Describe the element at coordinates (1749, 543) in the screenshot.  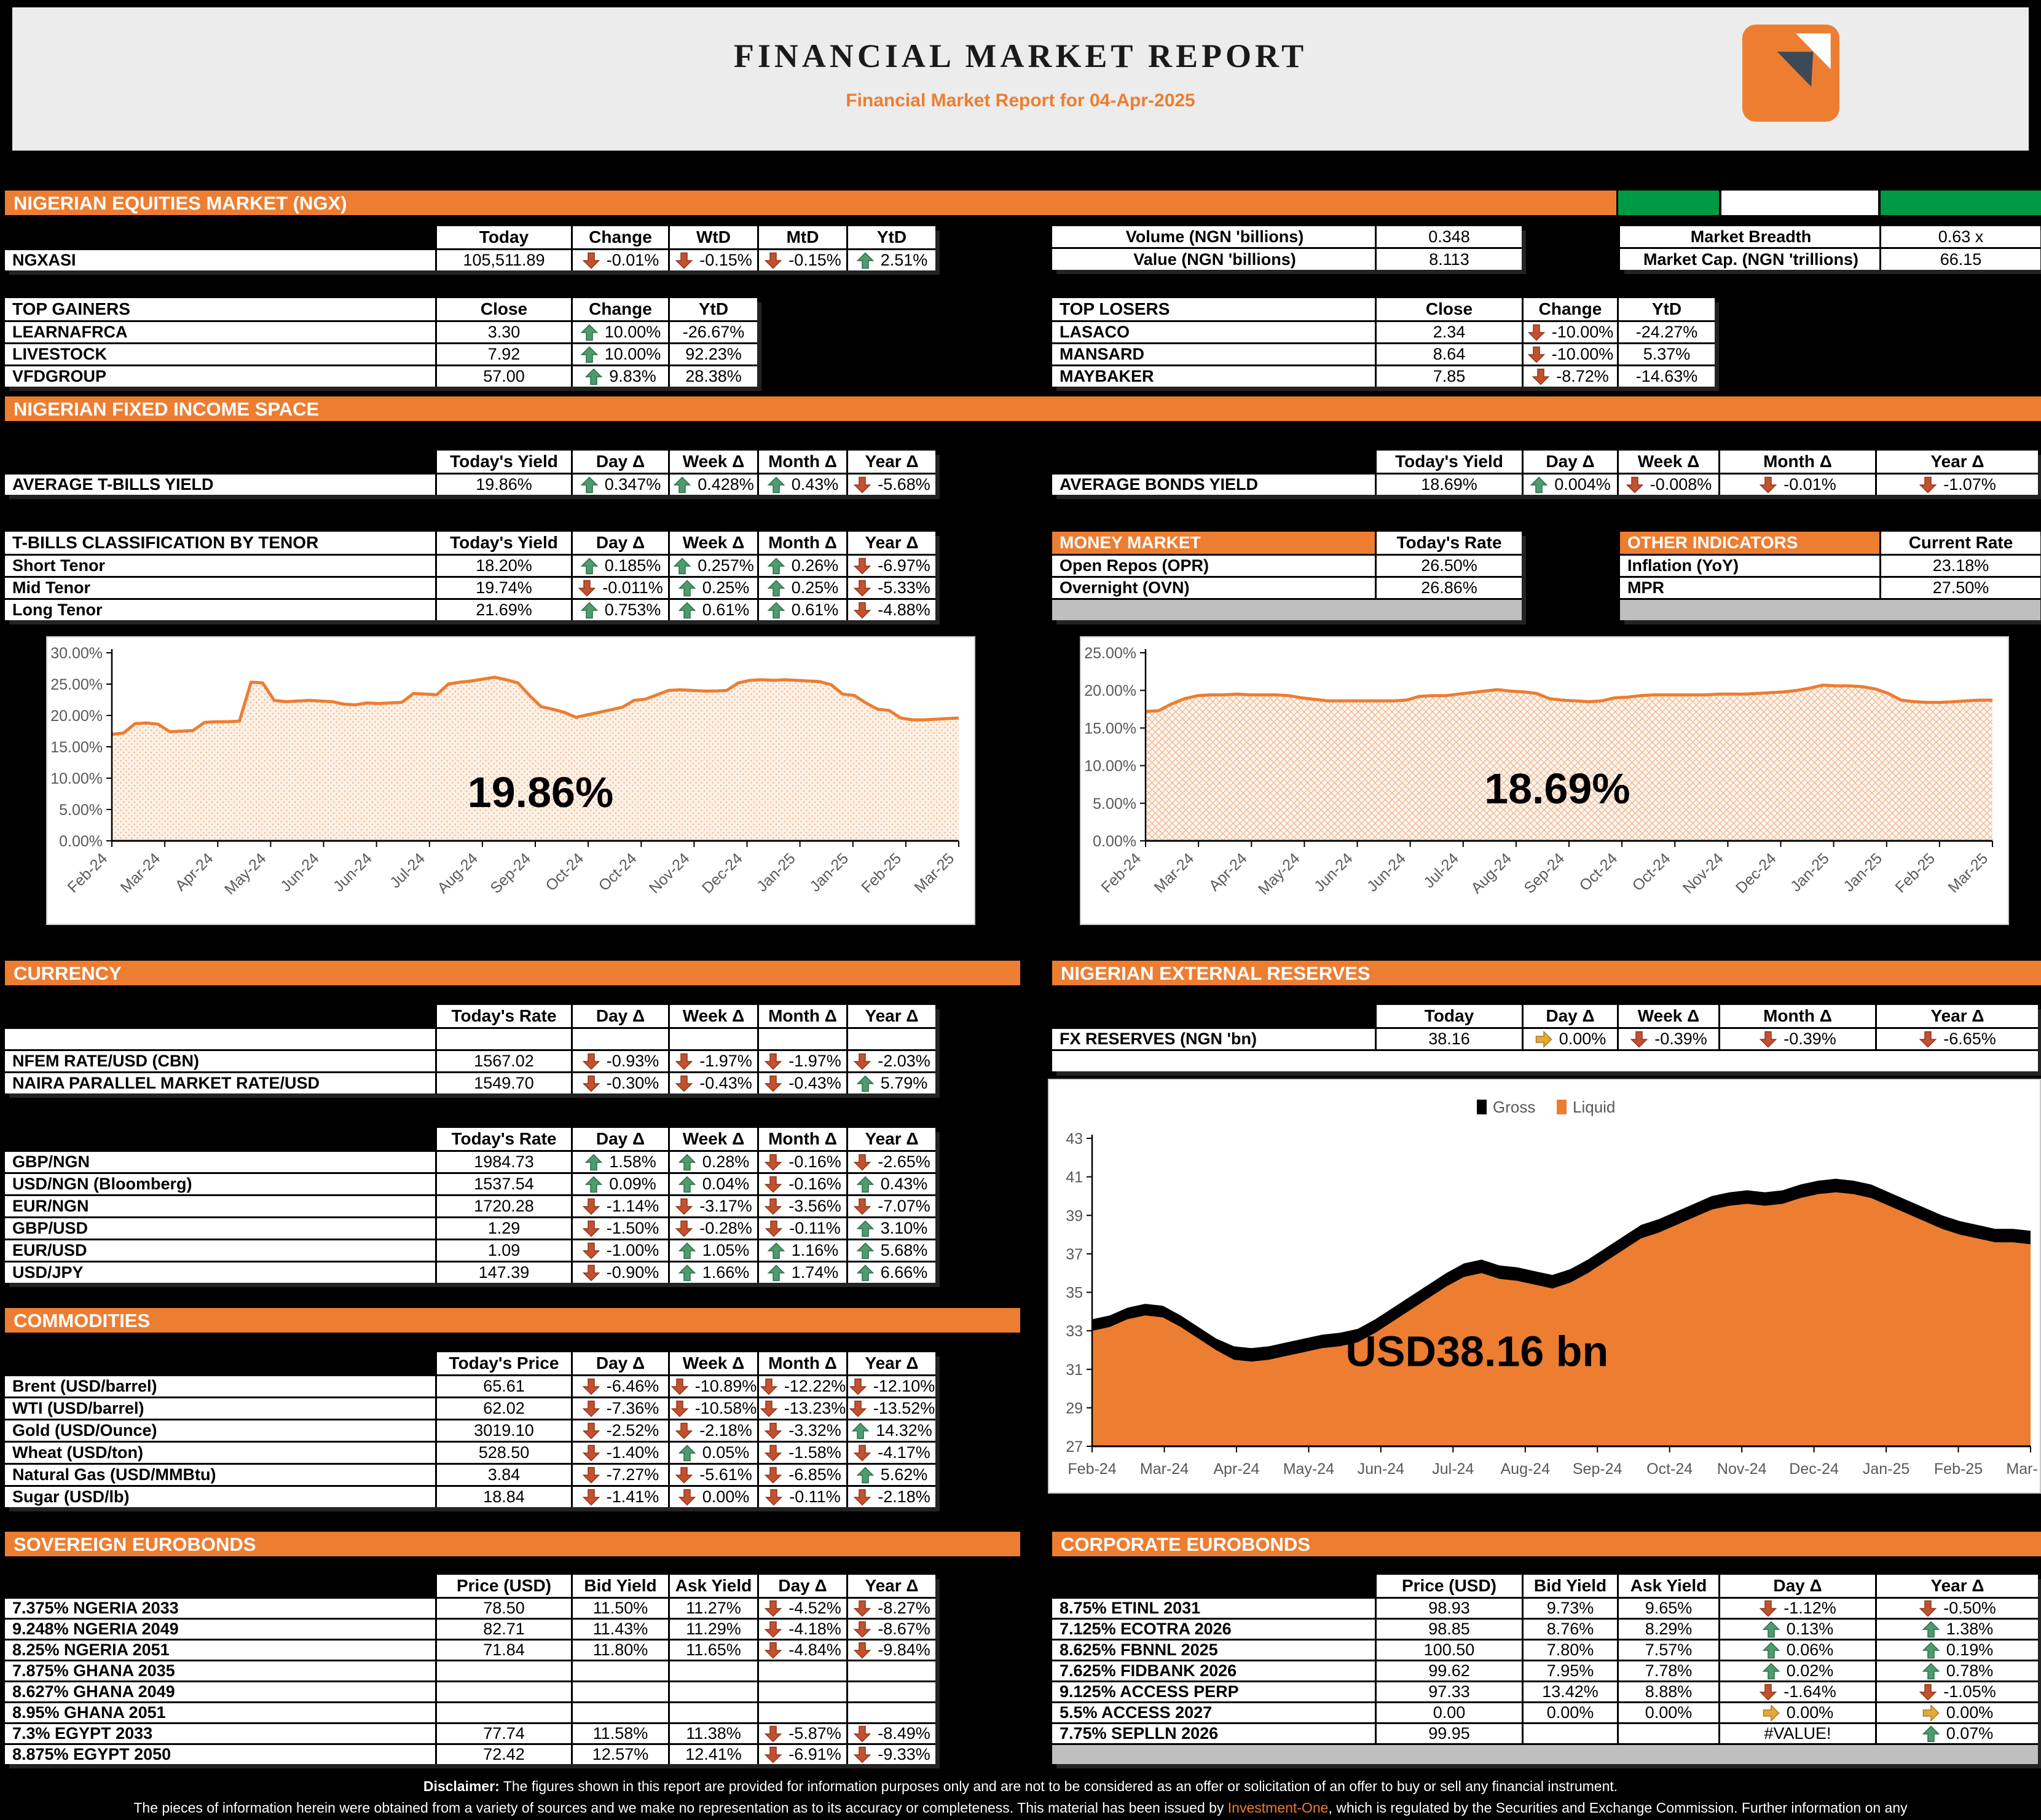
I see `table-header-label: OTHER INDICATORS` at that location.